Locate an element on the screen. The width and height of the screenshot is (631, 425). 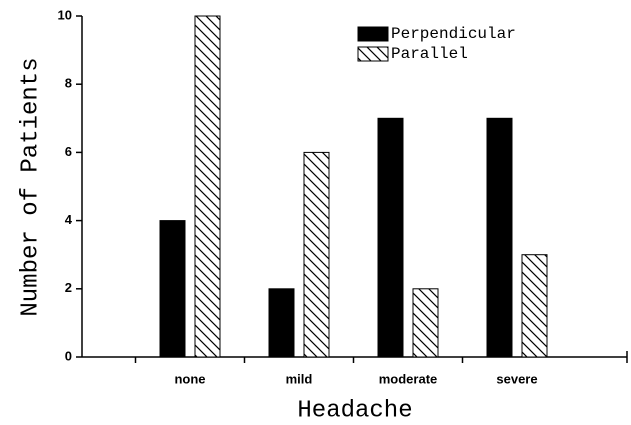
x-tick-label: severe is located at coordinates (516, 378).